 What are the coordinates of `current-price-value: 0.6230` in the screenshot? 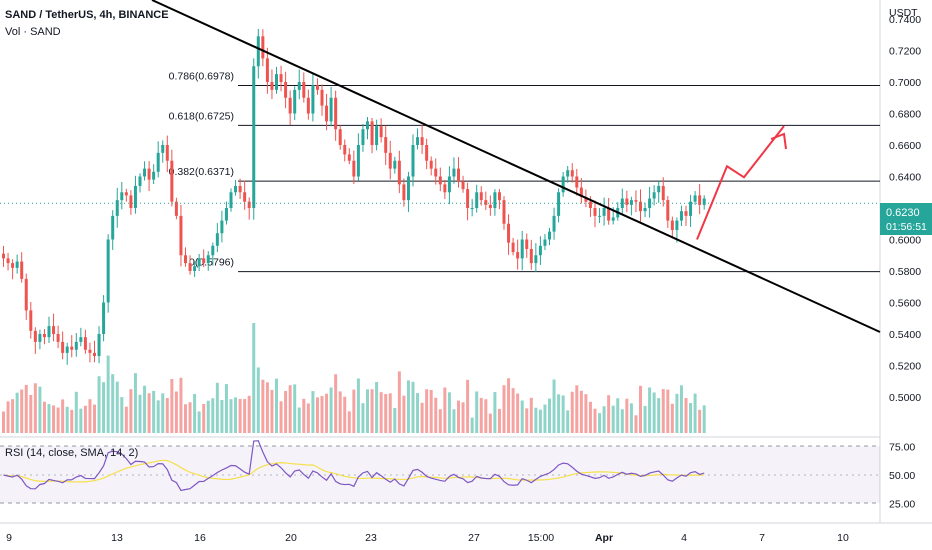 It's located at (903, 213).